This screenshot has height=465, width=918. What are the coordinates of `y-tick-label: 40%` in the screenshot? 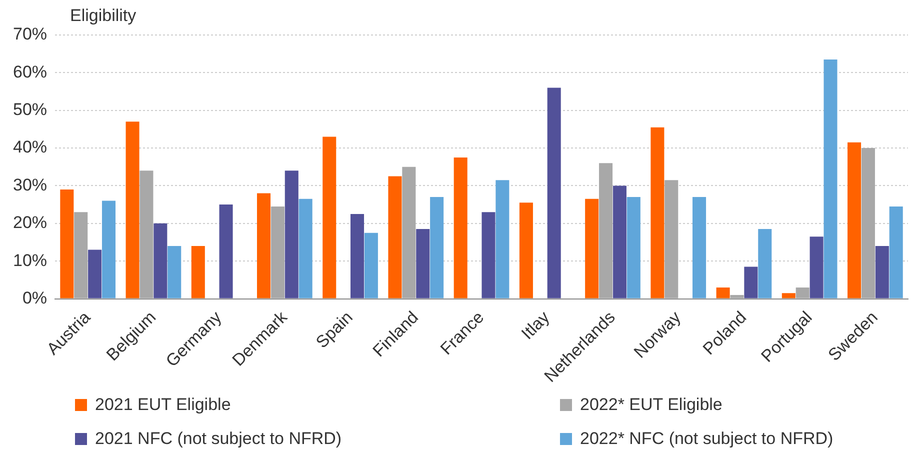 It's located at (30, 147).